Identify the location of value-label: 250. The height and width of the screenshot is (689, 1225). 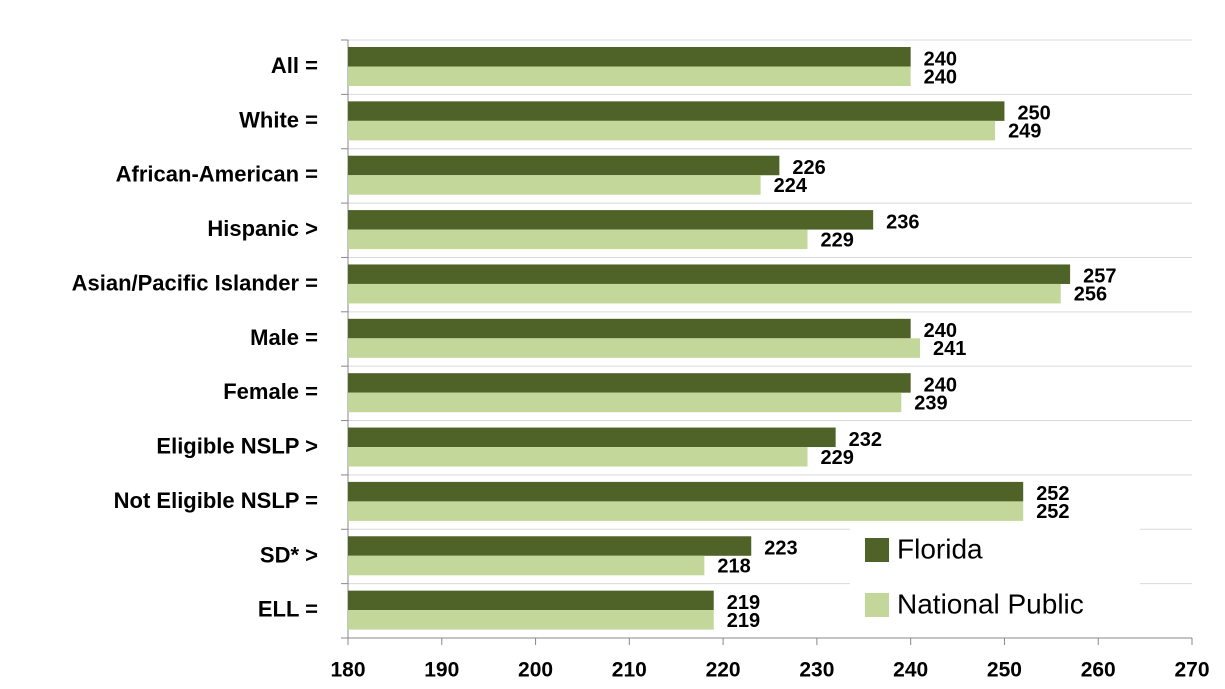
(1033, 114).